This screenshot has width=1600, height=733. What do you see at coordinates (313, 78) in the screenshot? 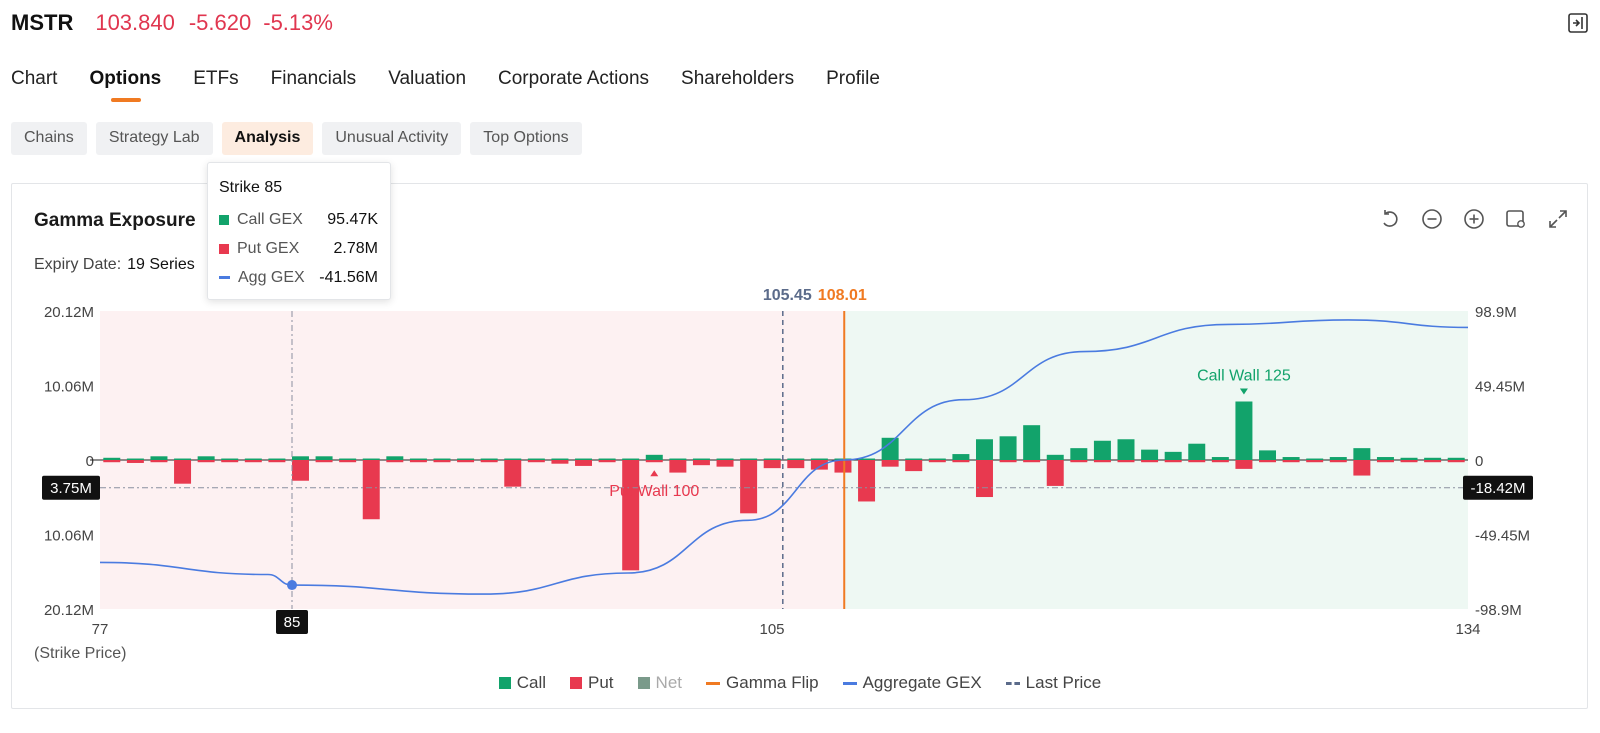
I see `tab-financials: Financials` at bounding box center [313, 78].